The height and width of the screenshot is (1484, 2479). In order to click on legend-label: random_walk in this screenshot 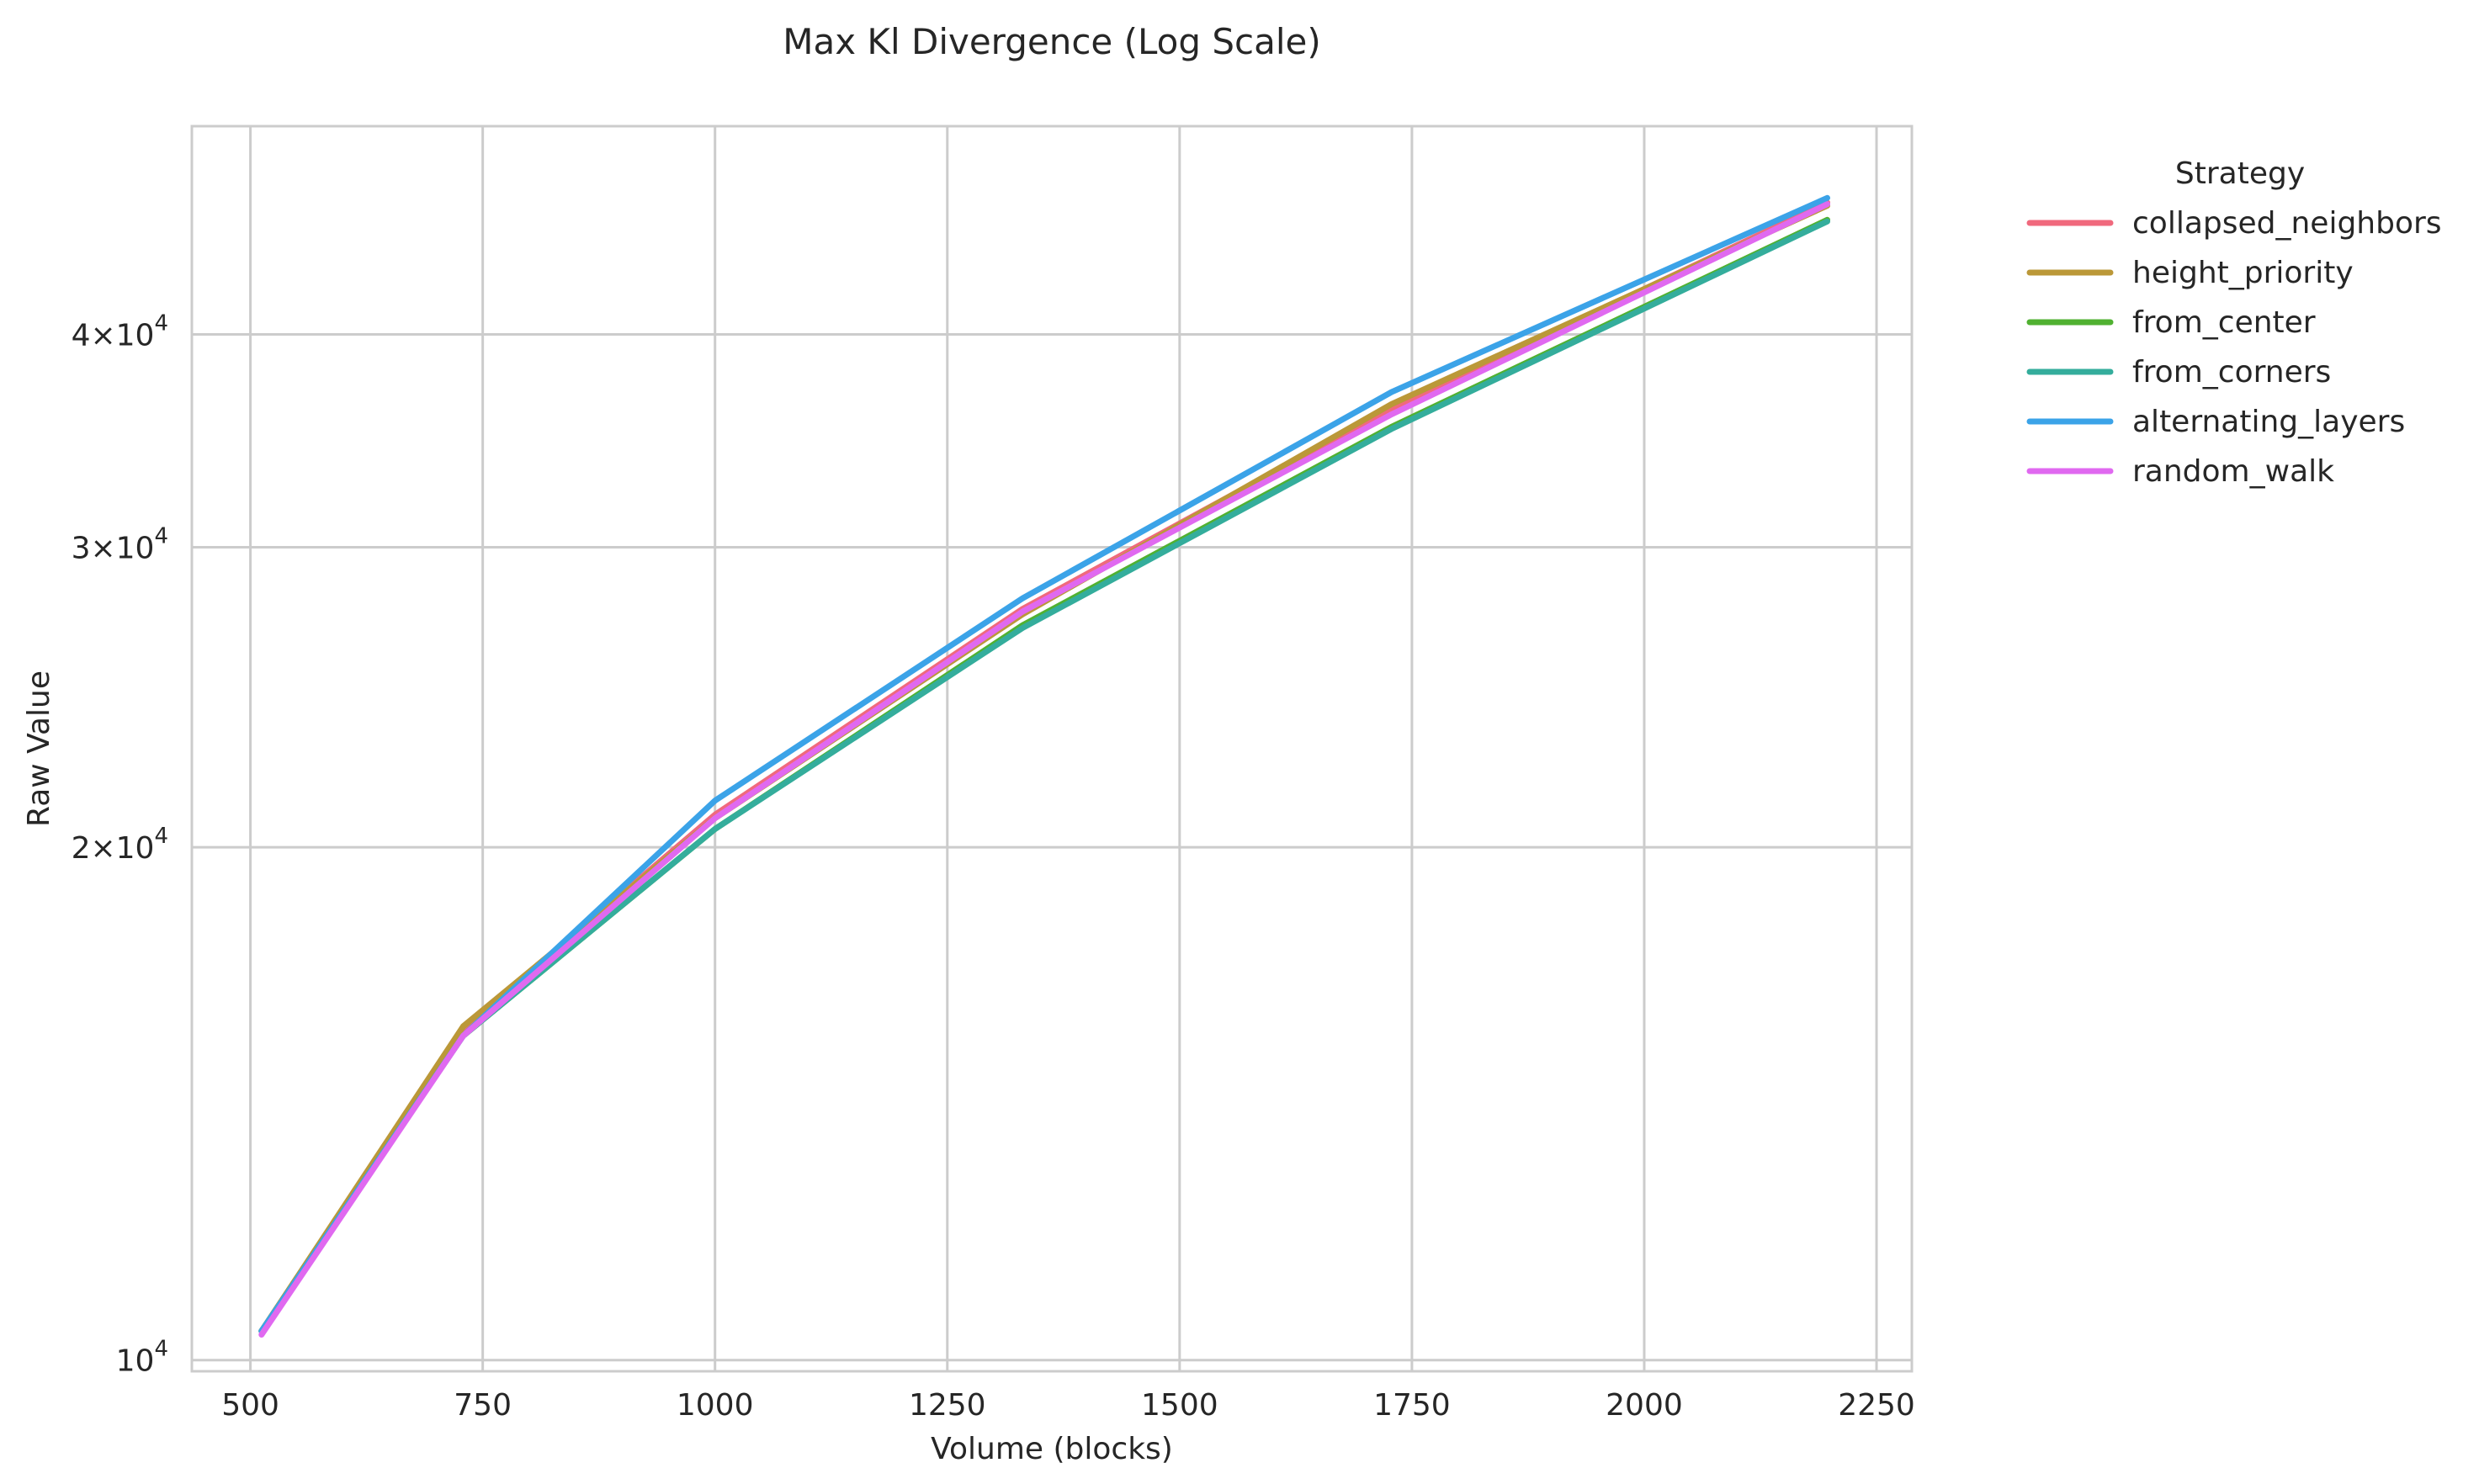, I will do `click(2233, 471)`.